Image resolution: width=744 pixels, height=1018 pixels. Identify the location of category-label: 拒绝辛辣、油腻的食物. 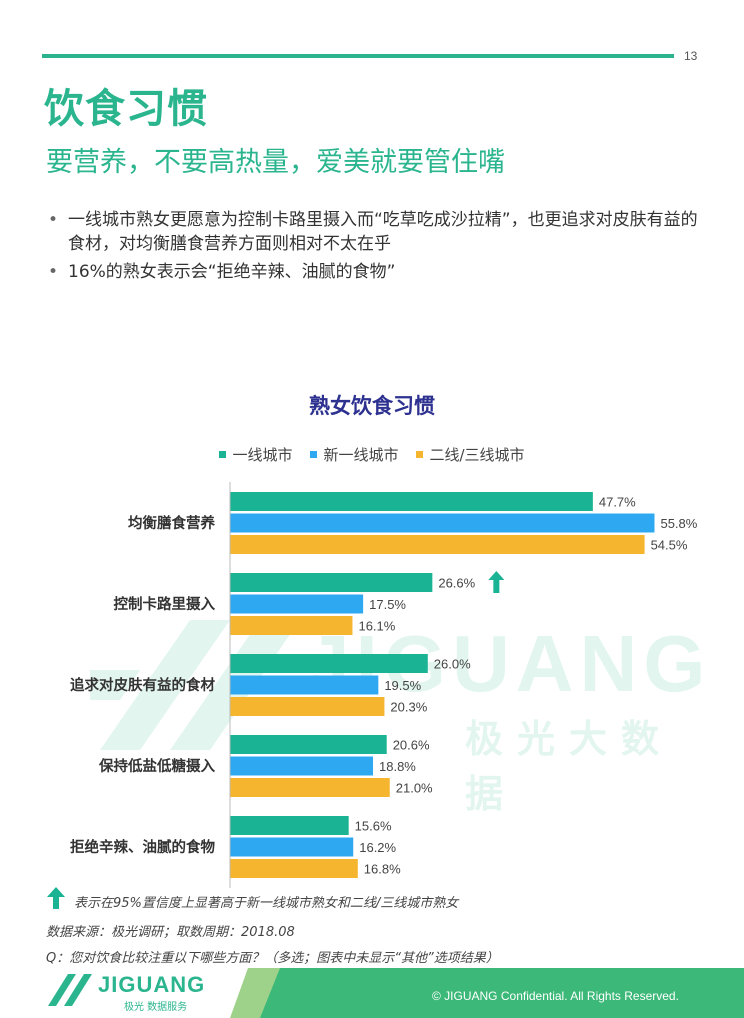
(142, 847).